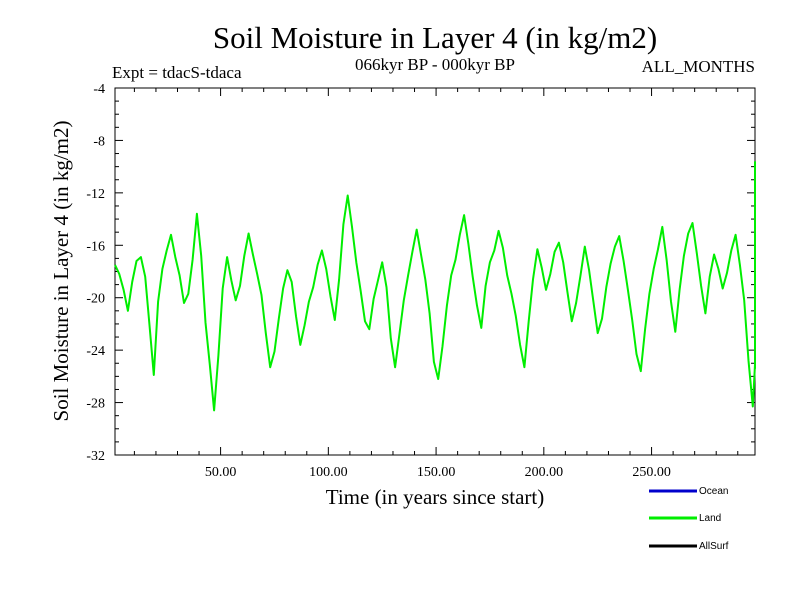 This screenshot has width=800, height=600. I want to click on y-tick-label: -16, so click(95, 246).